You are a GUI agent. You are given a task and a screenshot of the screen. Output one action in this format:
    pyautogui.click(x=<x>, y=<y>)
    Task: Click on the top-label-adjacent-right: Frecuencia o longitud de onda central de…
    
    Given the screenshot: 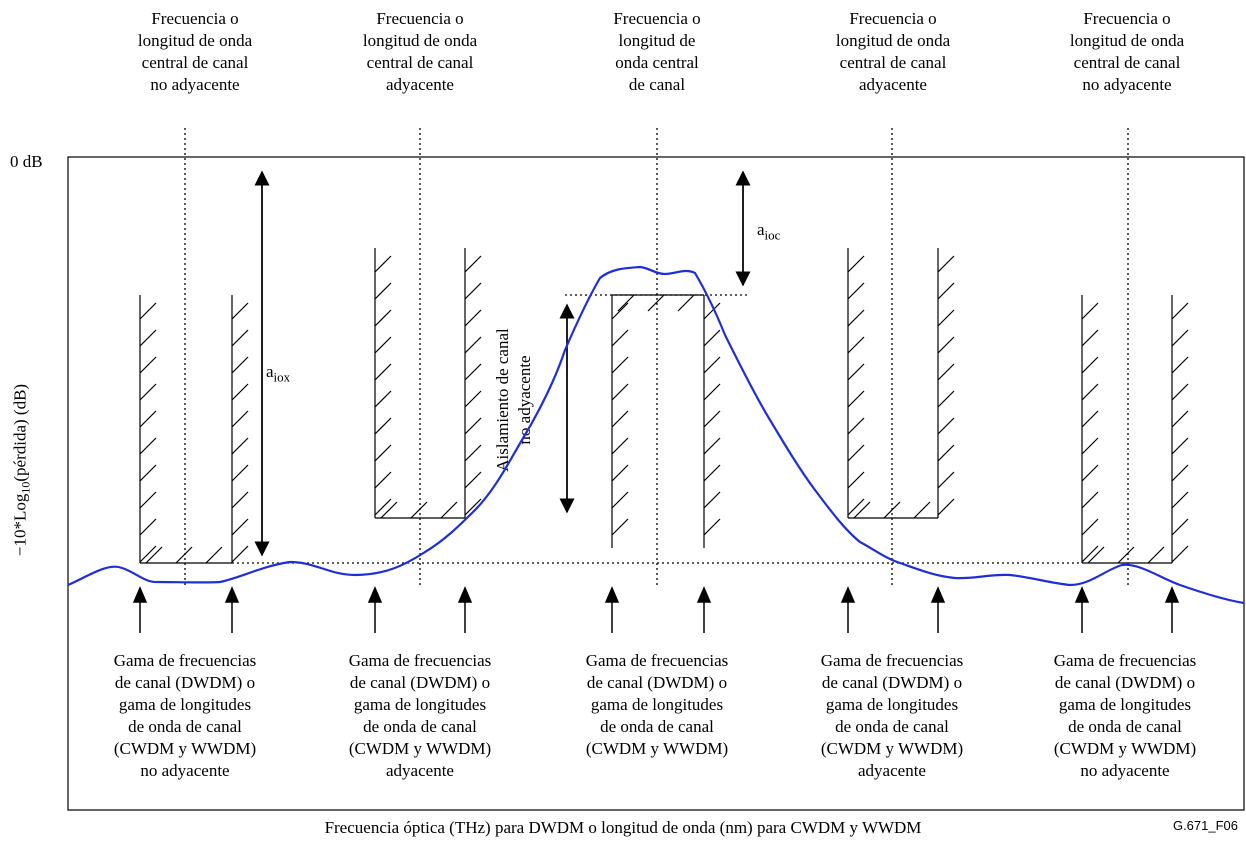 What is the action you would take?
    pyautogui.click(x=893, y=51)
    